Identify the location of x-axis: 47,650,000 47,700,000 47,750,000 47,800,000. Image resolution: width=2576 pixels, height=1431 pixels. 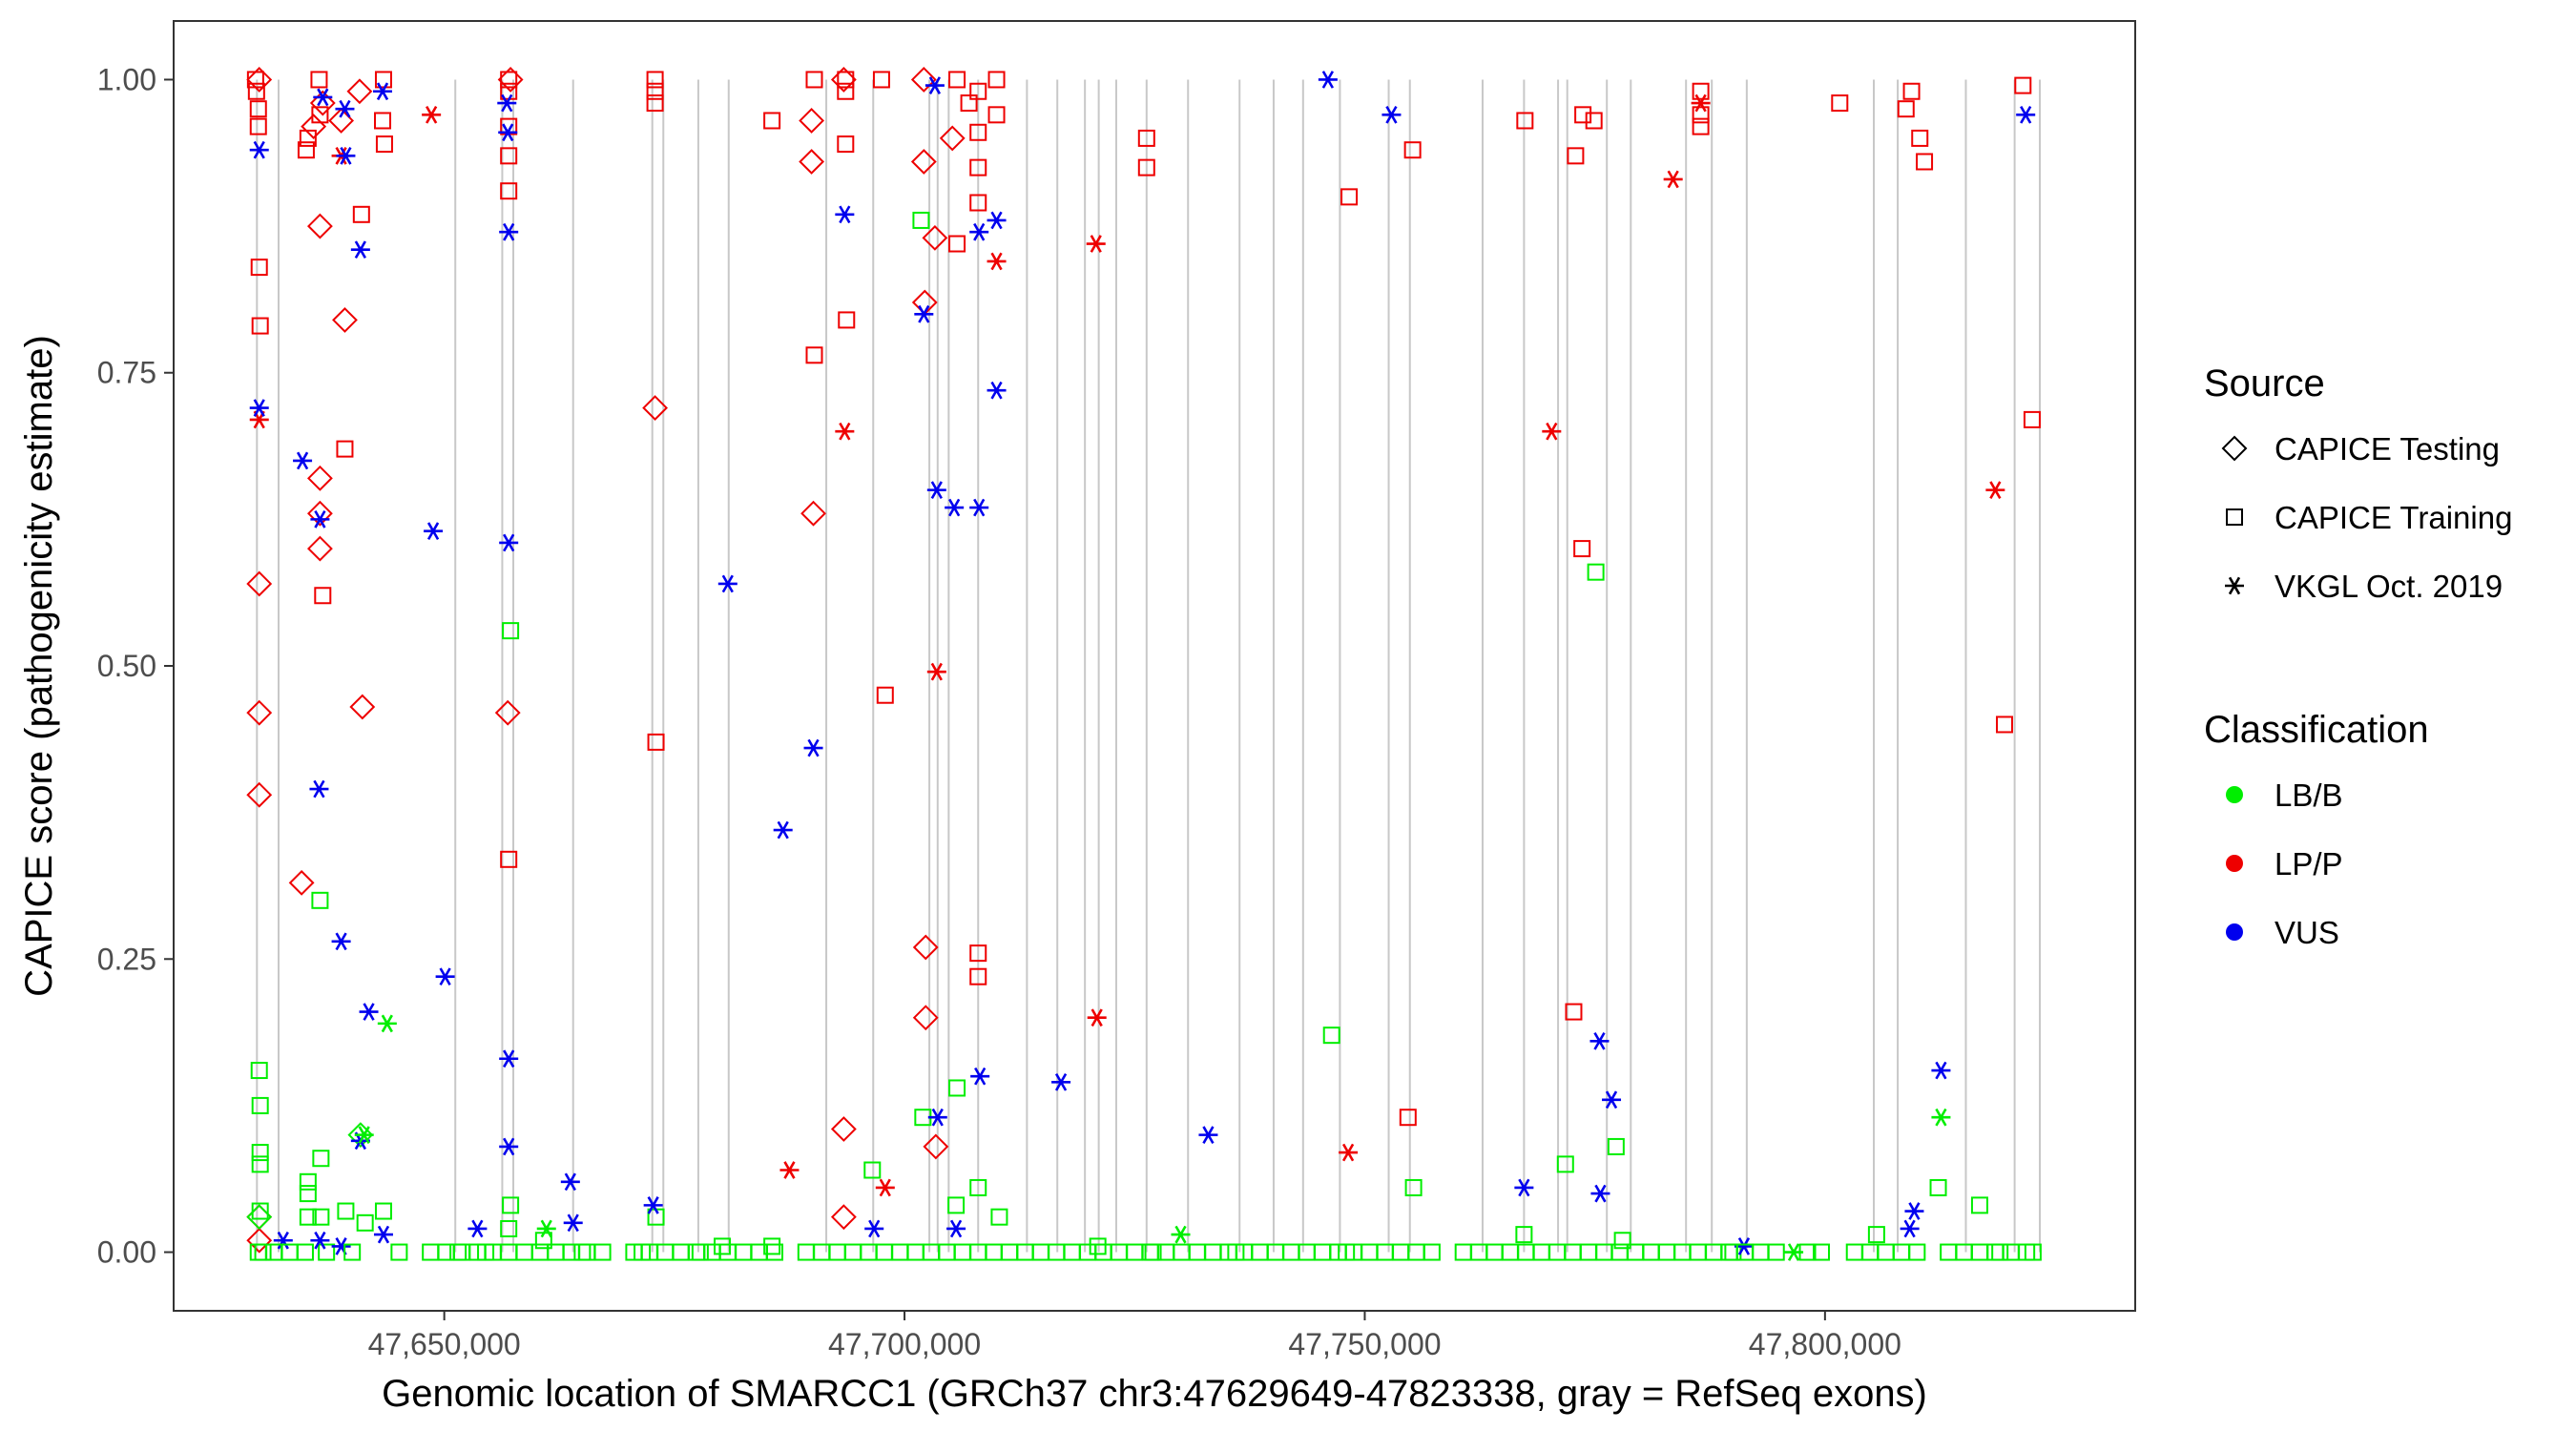
(1134, 1336).